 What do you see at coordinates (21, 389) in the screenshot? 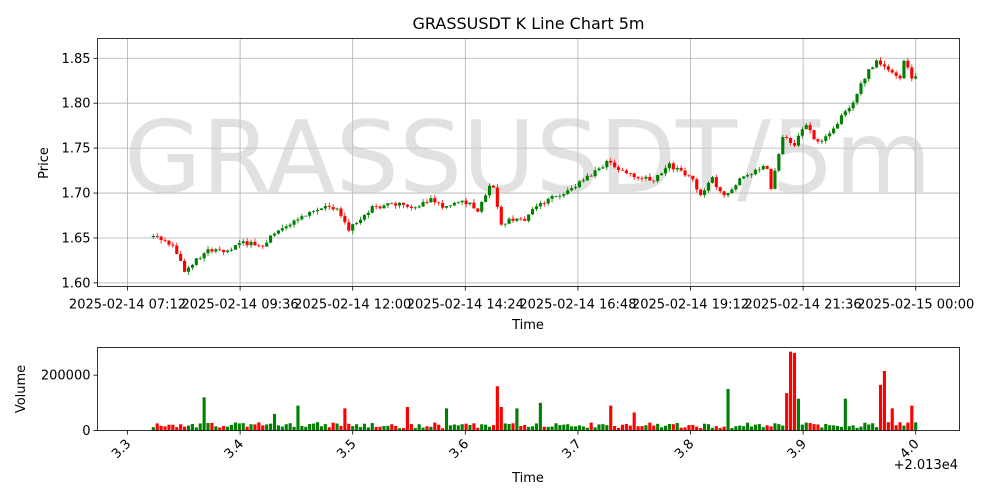
I see `volume-y-label: Volume` at bounding box center [21, 389].